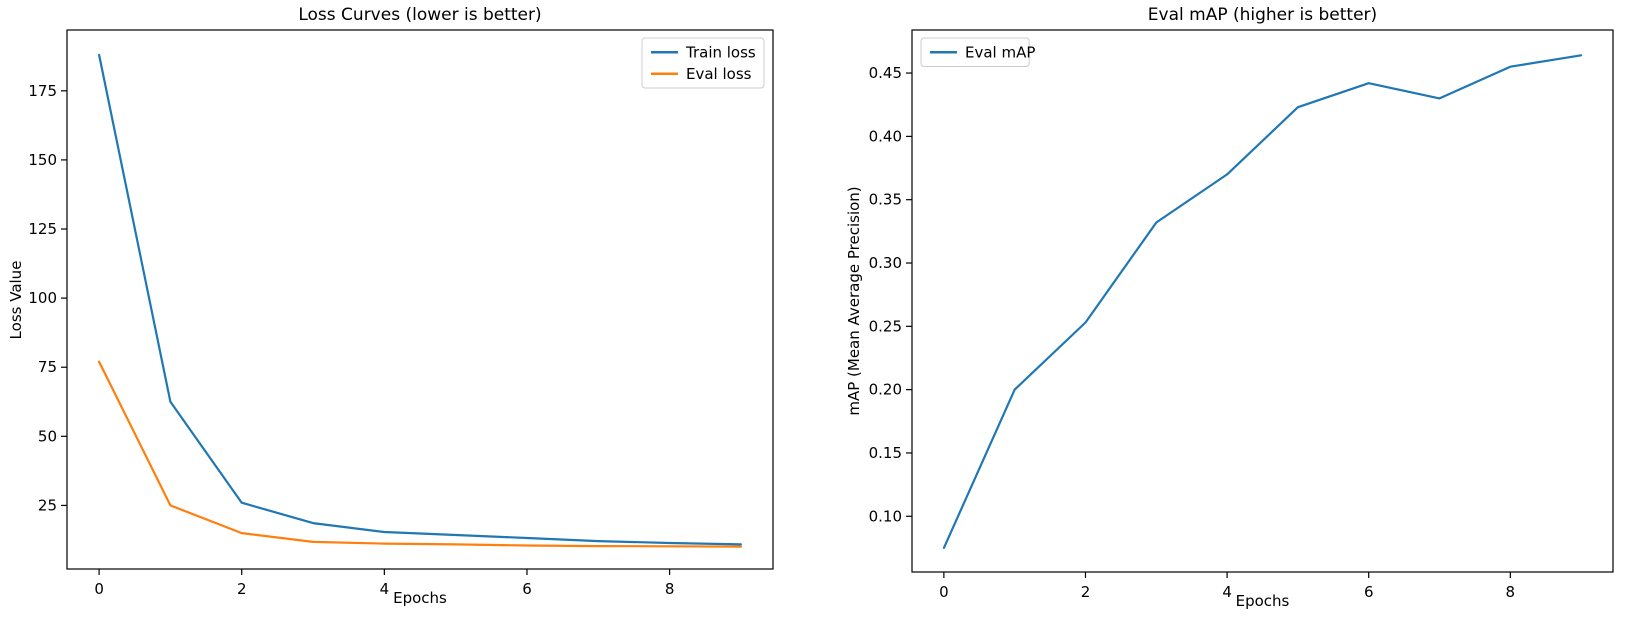 This screenshot has width=1625, height=624. What do you see at coordinates (670, 589) in the screenshot?
I see `loss-curves-x-tick-label: 8` at bounding box center [670, 589].